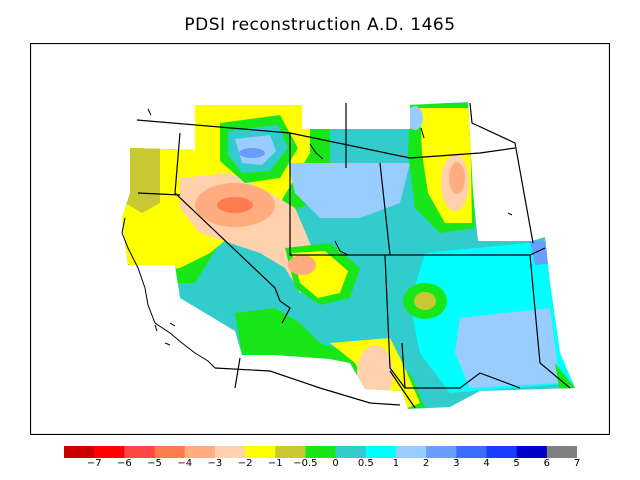 The height and width of the screenshot is (480, 640). Describe the element at coordinates (305, 463) in the screenshot. I see `colorbar-tick-label: −0.5` at that location.